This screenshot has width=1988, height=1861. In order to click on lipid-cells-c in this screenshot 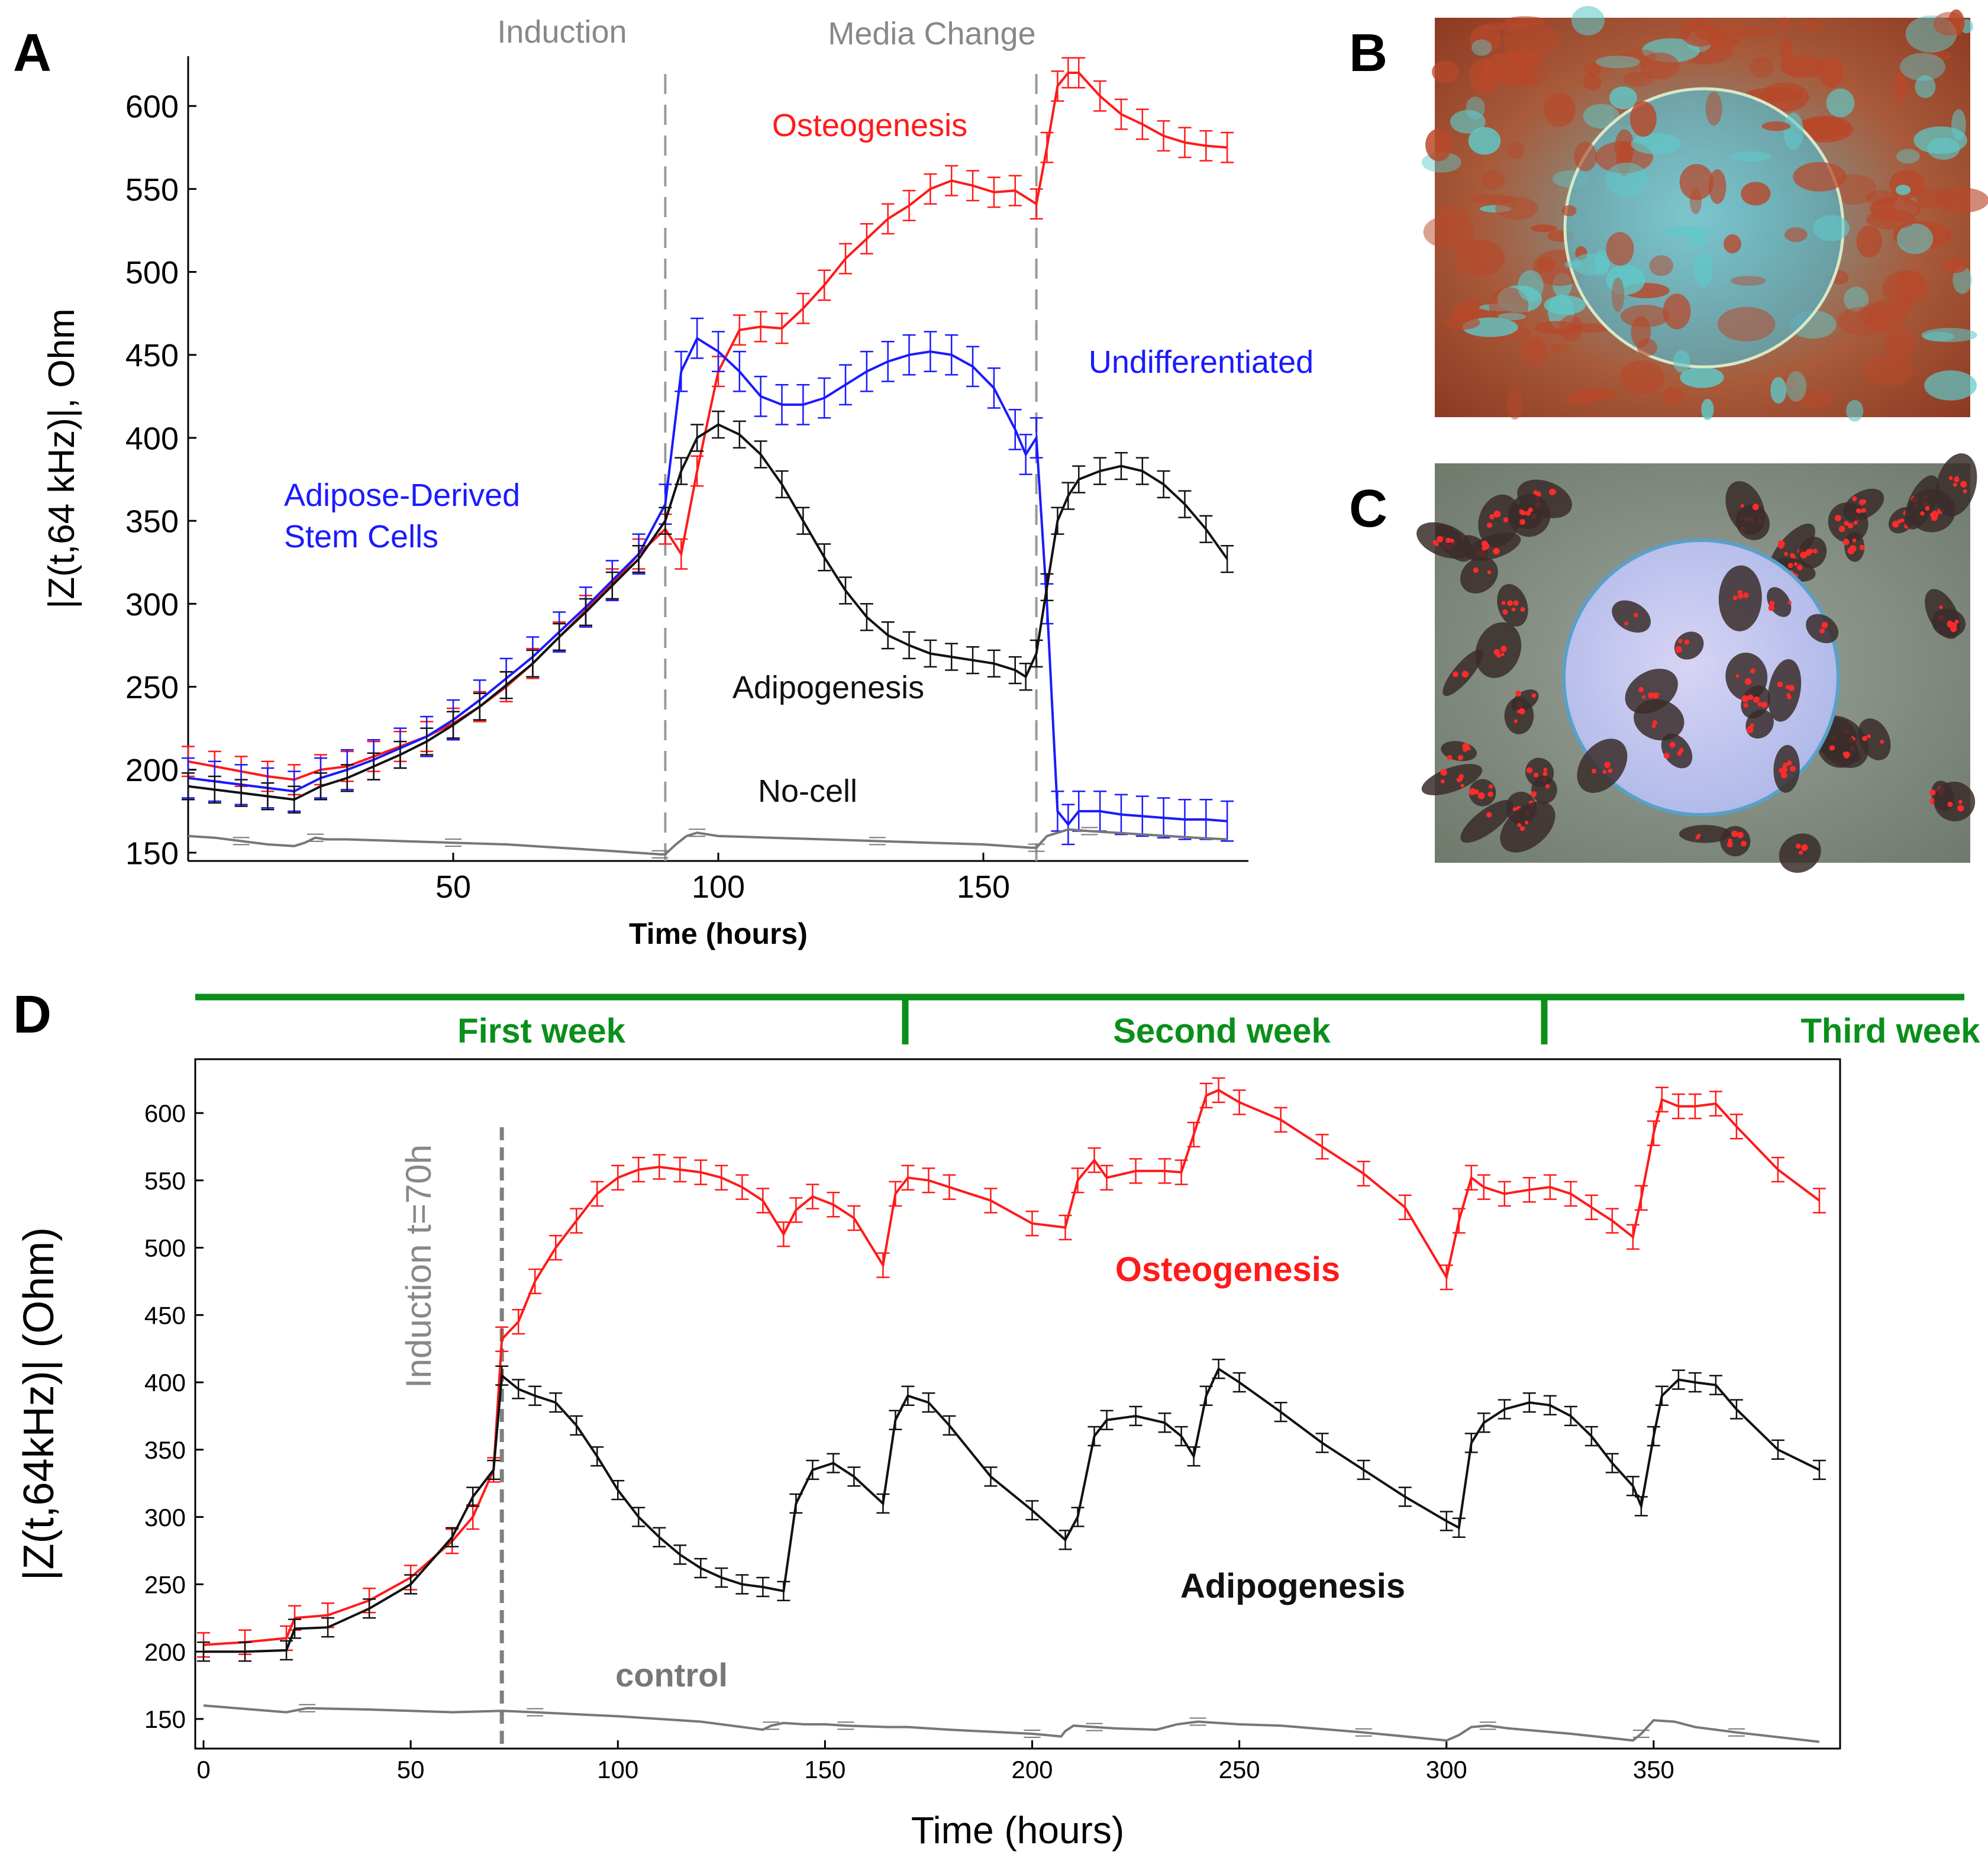, I will do `click(1696, 663)`.